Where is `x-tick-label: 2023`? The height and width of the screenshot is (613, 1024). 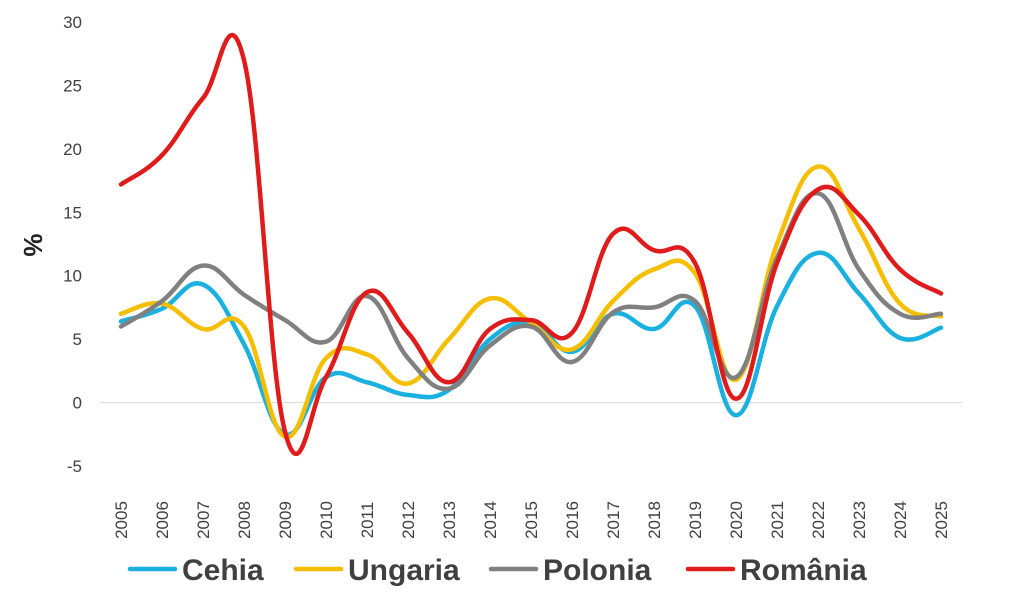 x-tick-label: 2023 is located at coordinates (859, 520).